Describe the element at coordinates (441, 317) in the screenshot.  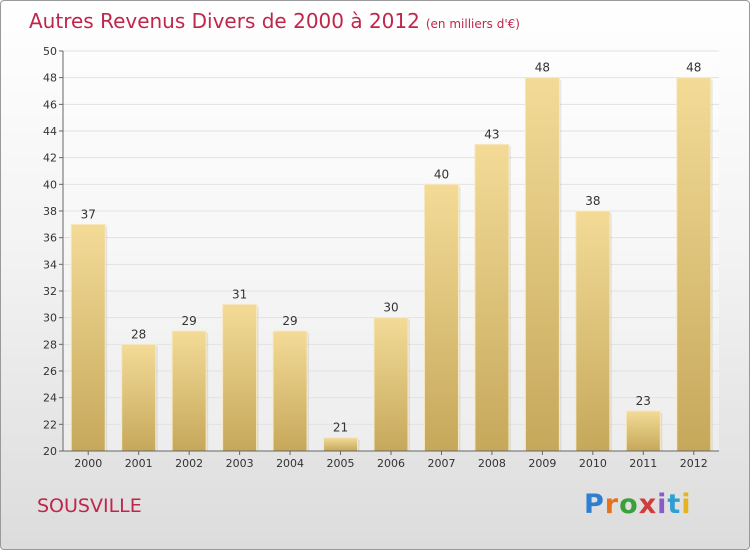
I see `bar-2007` at that location.